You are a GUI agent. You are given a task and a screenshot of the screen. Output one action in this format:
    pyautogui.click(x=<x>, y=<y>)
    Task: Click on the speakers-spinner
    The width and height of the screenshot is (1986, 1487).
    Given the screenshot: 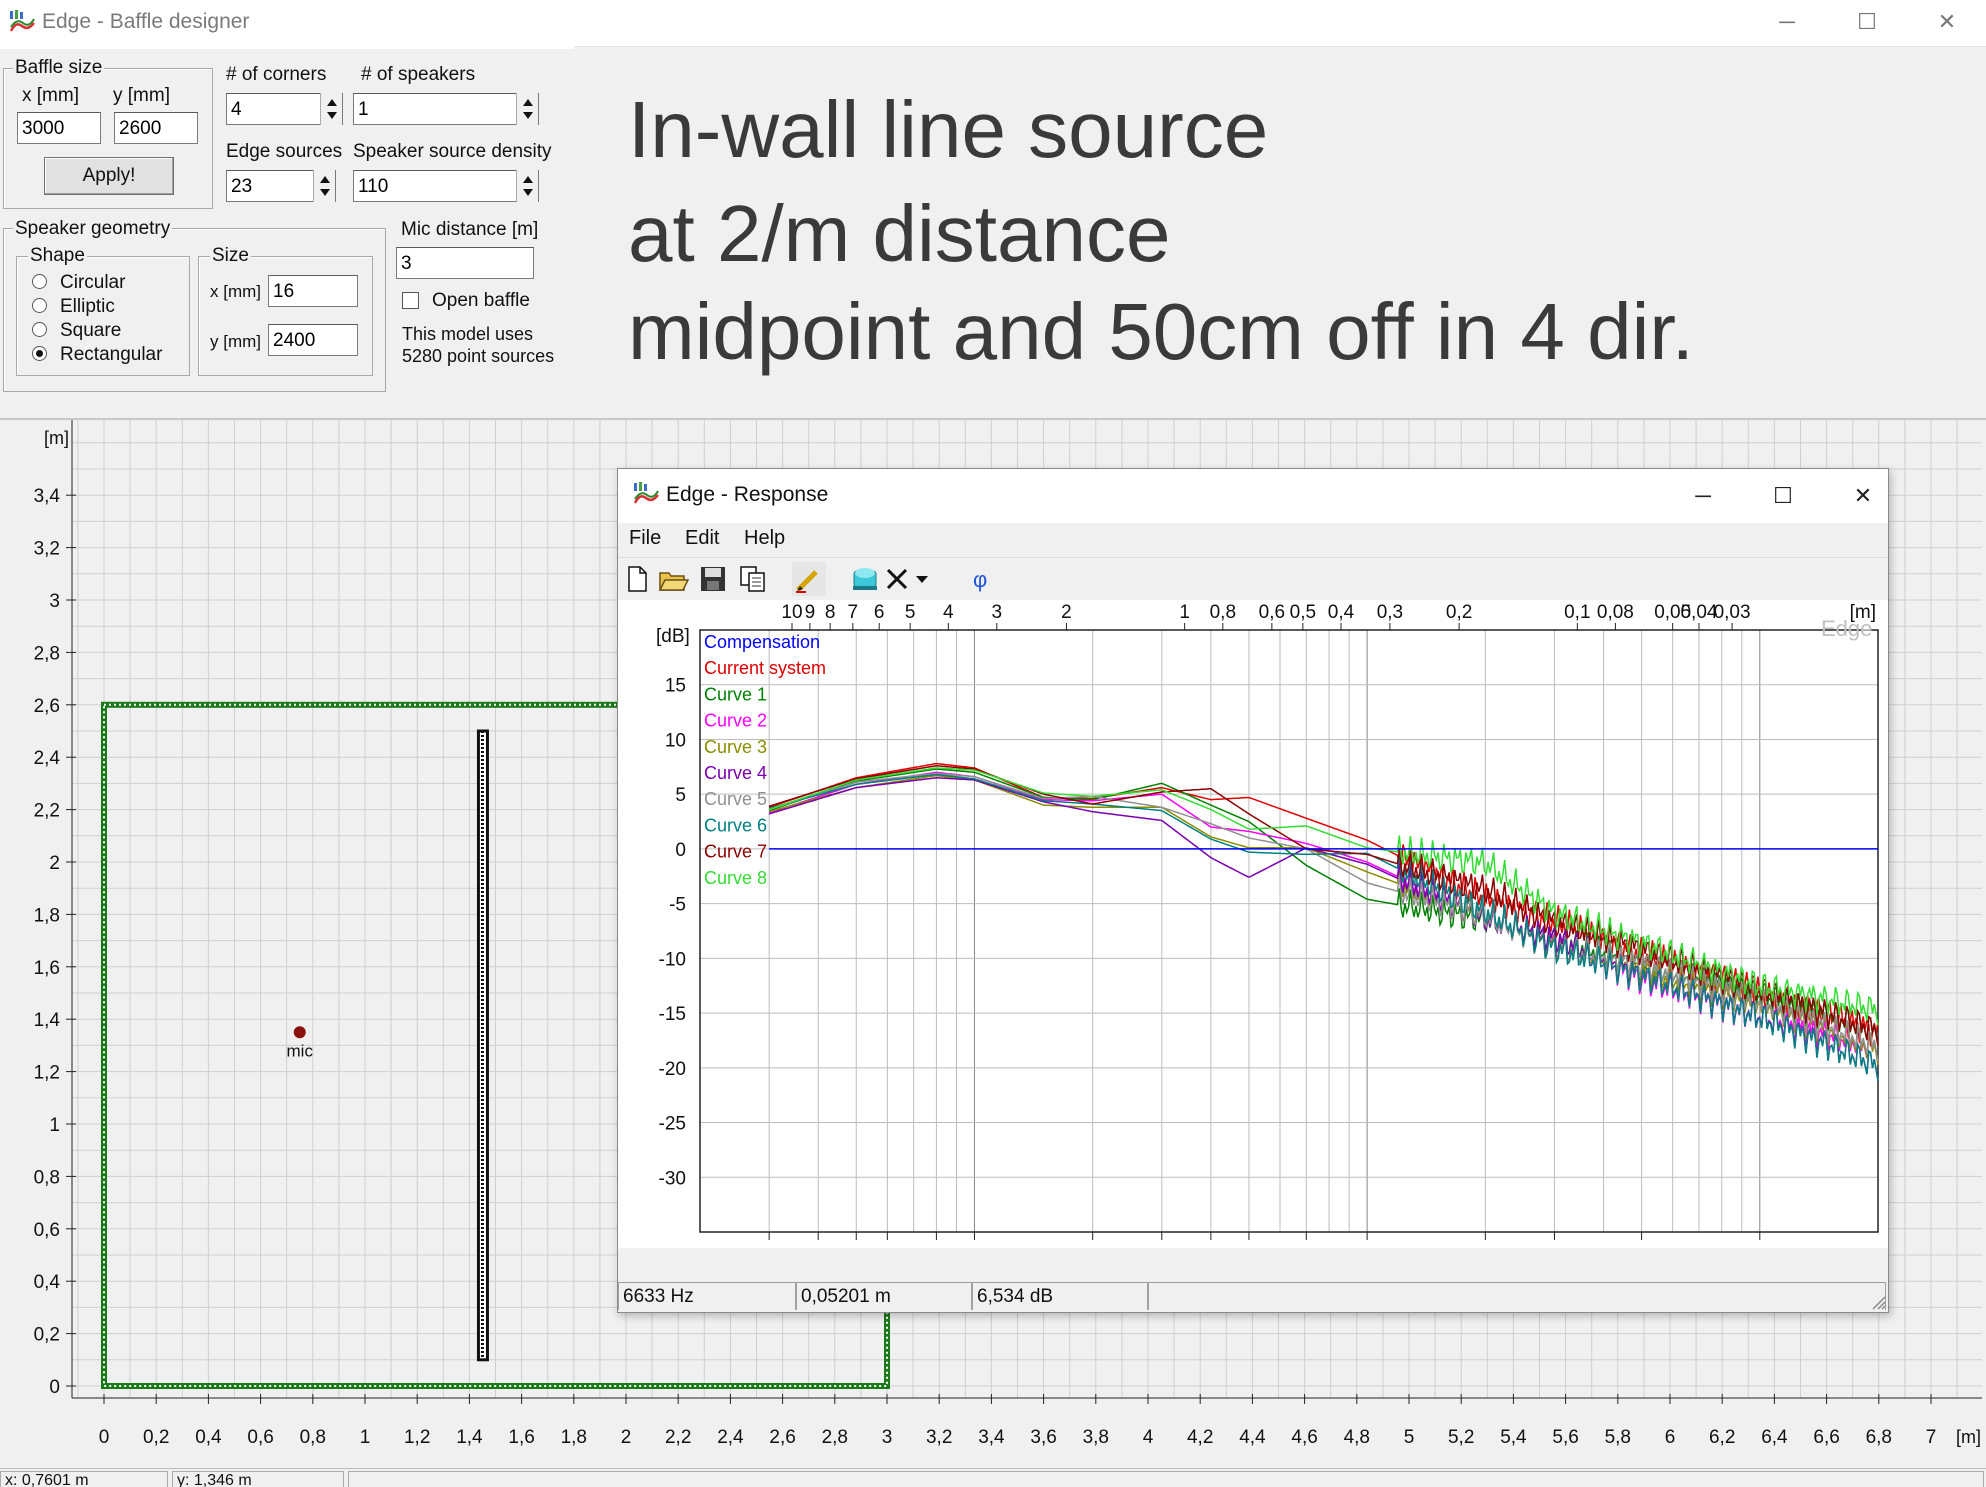 What is the action you would take?
    pyautogui.click(x=527, y=109)
    